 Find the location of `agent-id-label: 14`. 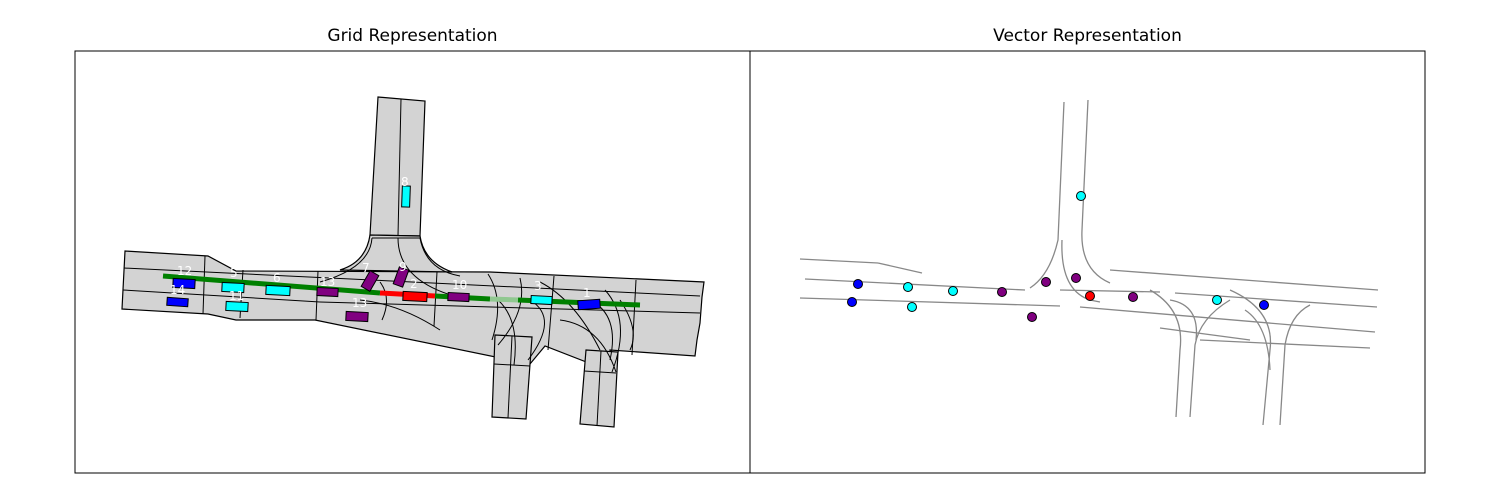

agent-id-label: 14 is located at coordinates (177, 290).